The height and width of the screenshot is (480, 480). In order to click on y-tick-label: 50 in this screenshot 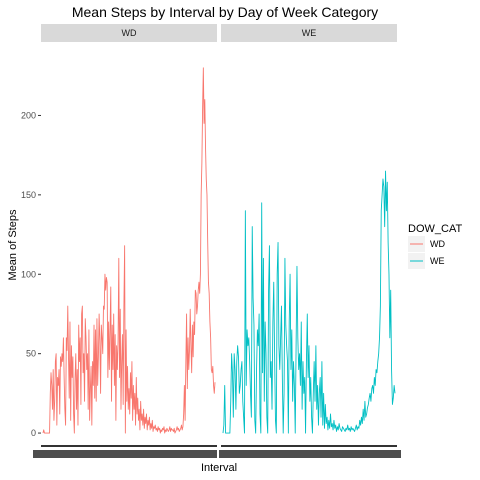, I will do `click(31, 354)`.